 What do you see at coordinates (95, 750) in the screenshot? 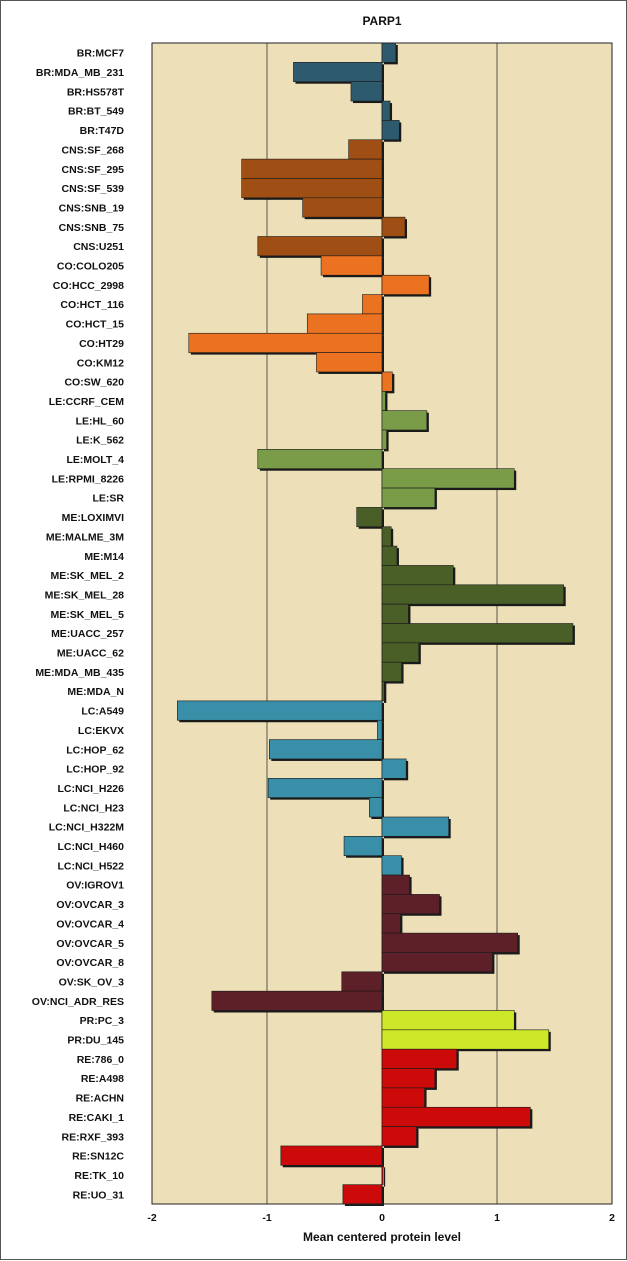
I see `category-label: LC:HOP_62` at bounding box center [95, 750].